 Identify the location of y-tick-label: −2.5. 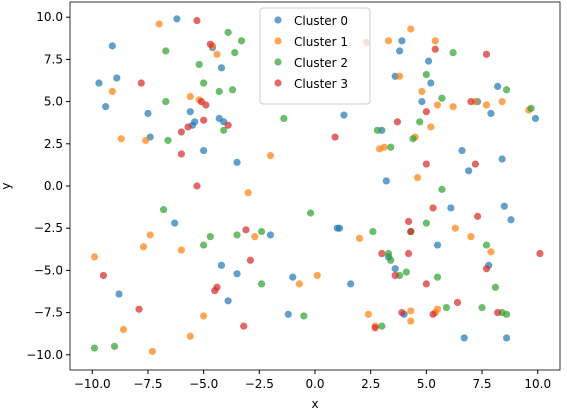
(48, 228).